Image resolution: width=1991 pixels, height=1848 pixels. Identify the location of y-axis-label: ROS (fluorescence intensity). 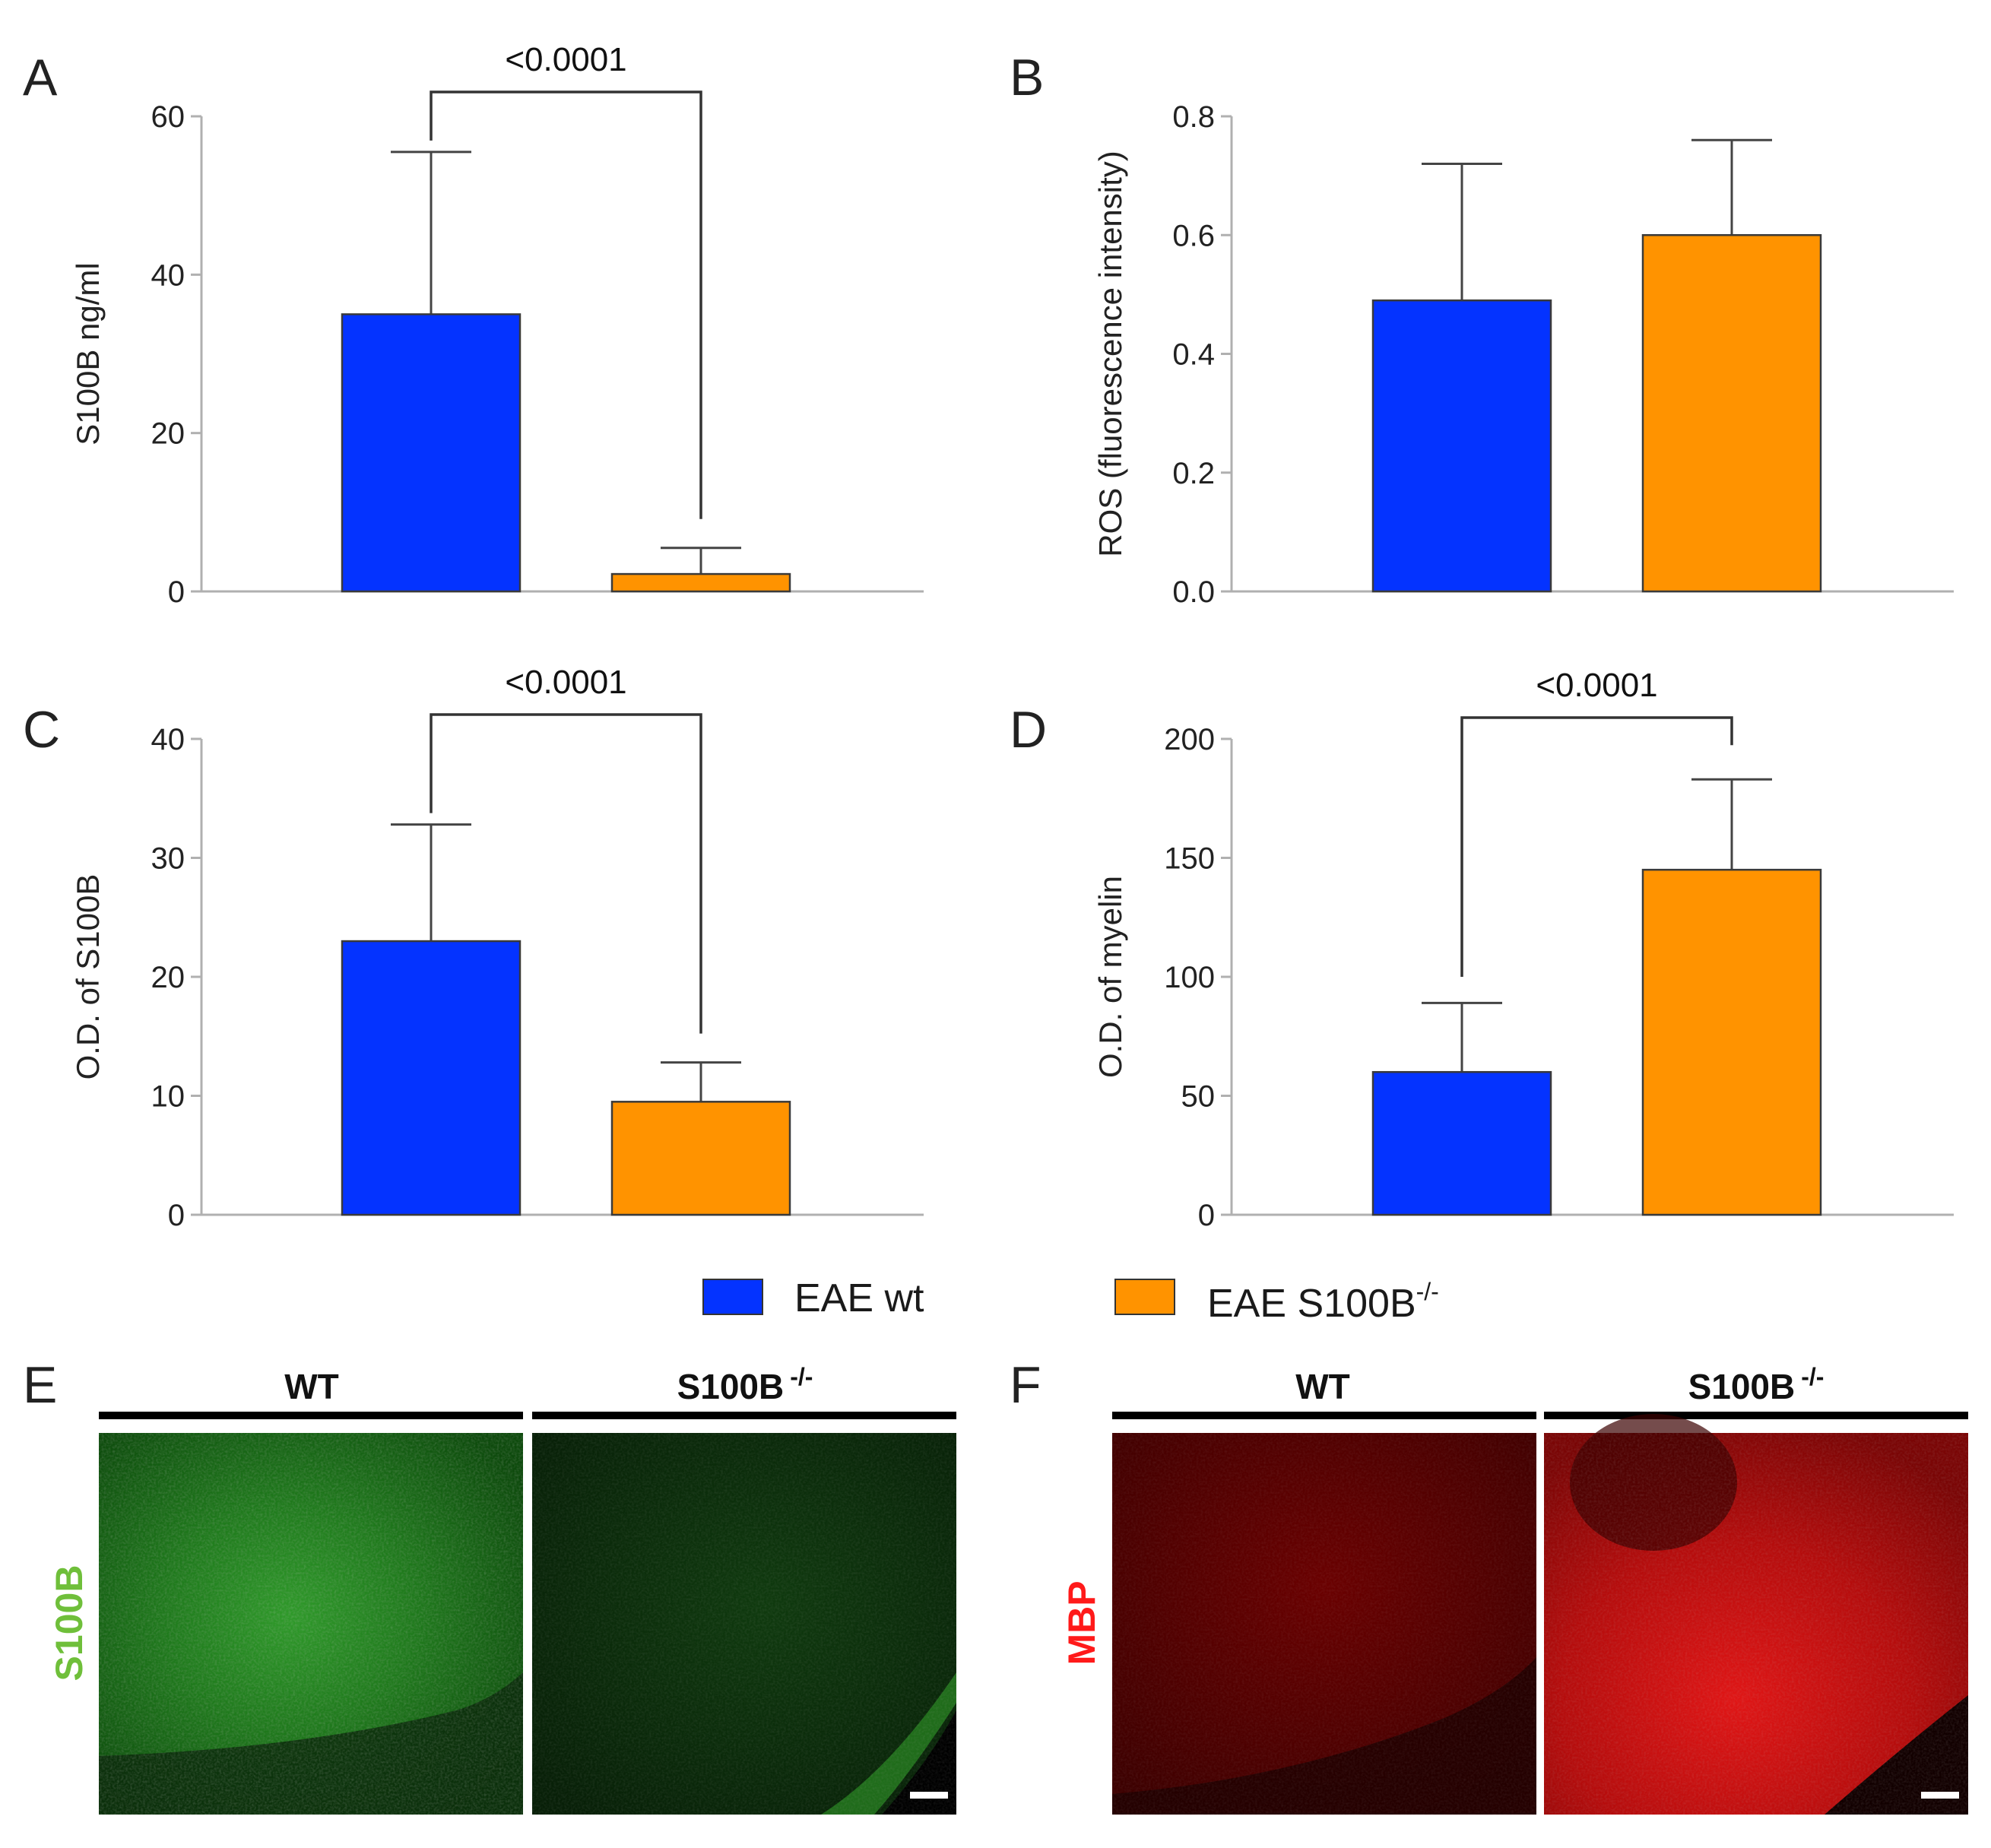
(1110, 354).